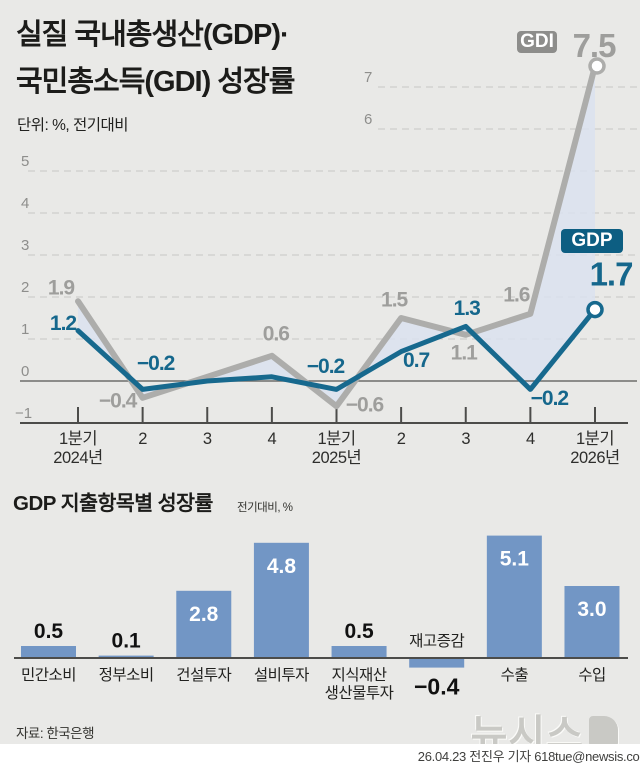 The width and height of the screenshot is (640, 766). What do you see at coordinates (515, 559) in the screenshot?
I see `bar-value-label: 5.1` at bounding box center [515, 559].